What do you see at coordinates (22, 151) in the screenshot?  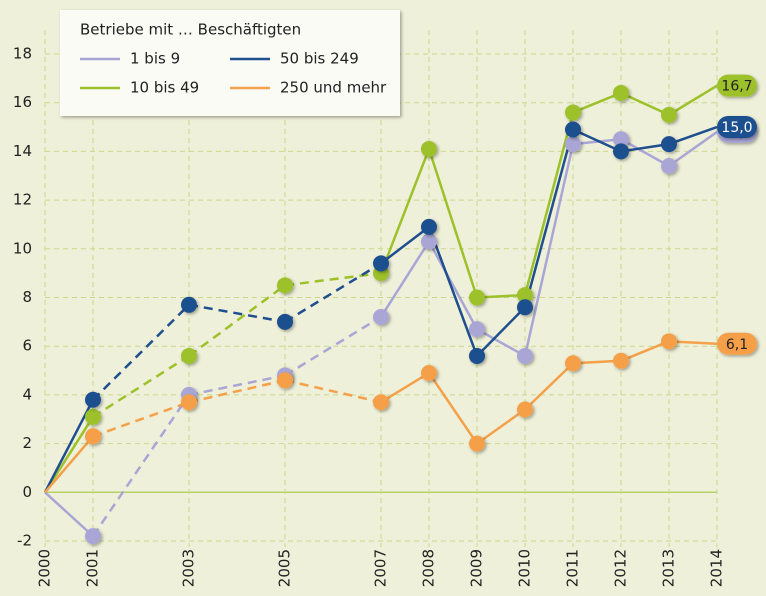 I see `y-tick-label: 14` at bounding box center [22, 151].